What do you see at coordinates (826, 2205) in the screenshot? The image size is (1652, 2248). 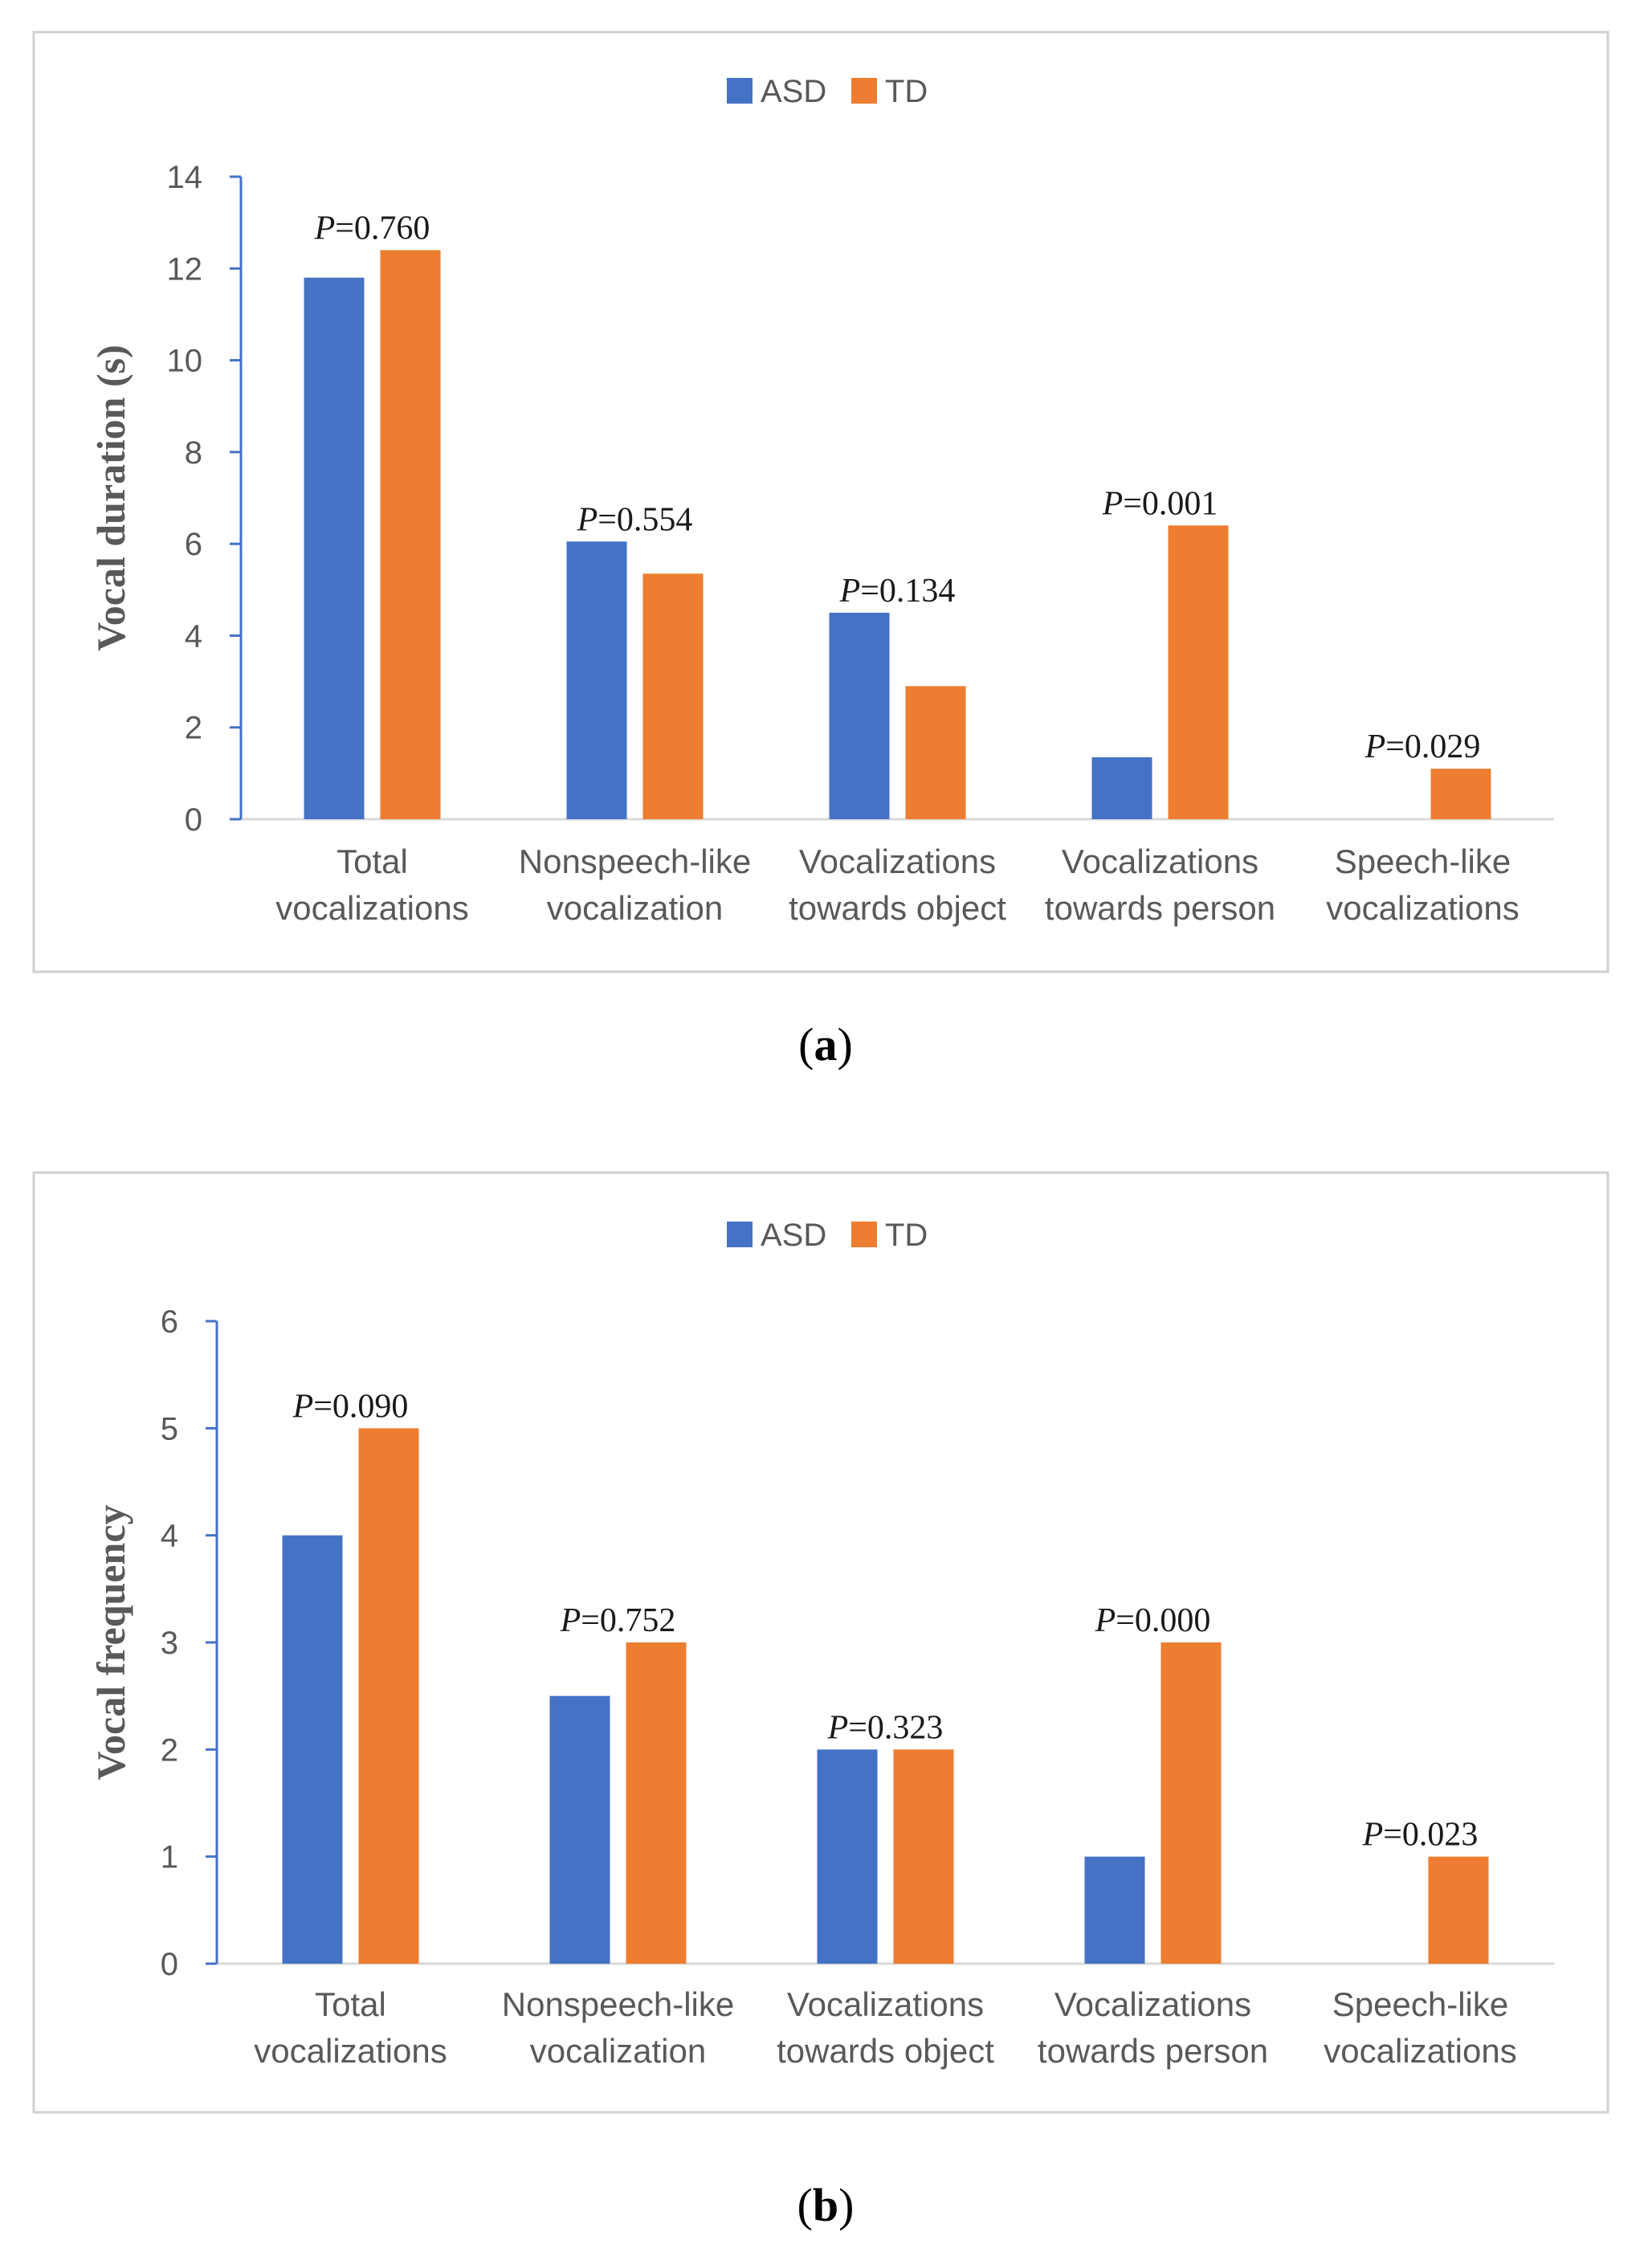 I see `panel-label: (b)` at bounding box center [826, 2205].